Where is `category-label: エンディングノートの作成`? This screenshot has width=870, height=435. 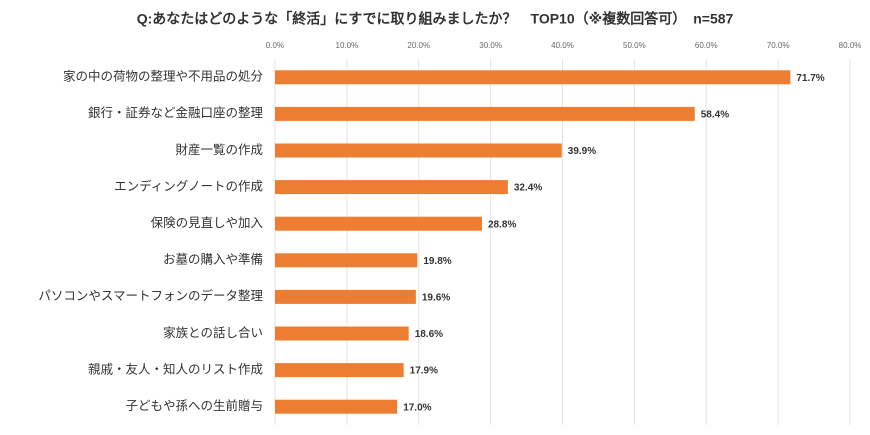
category-label: エンディングノートの作成 is located at coordinates (188, 185).